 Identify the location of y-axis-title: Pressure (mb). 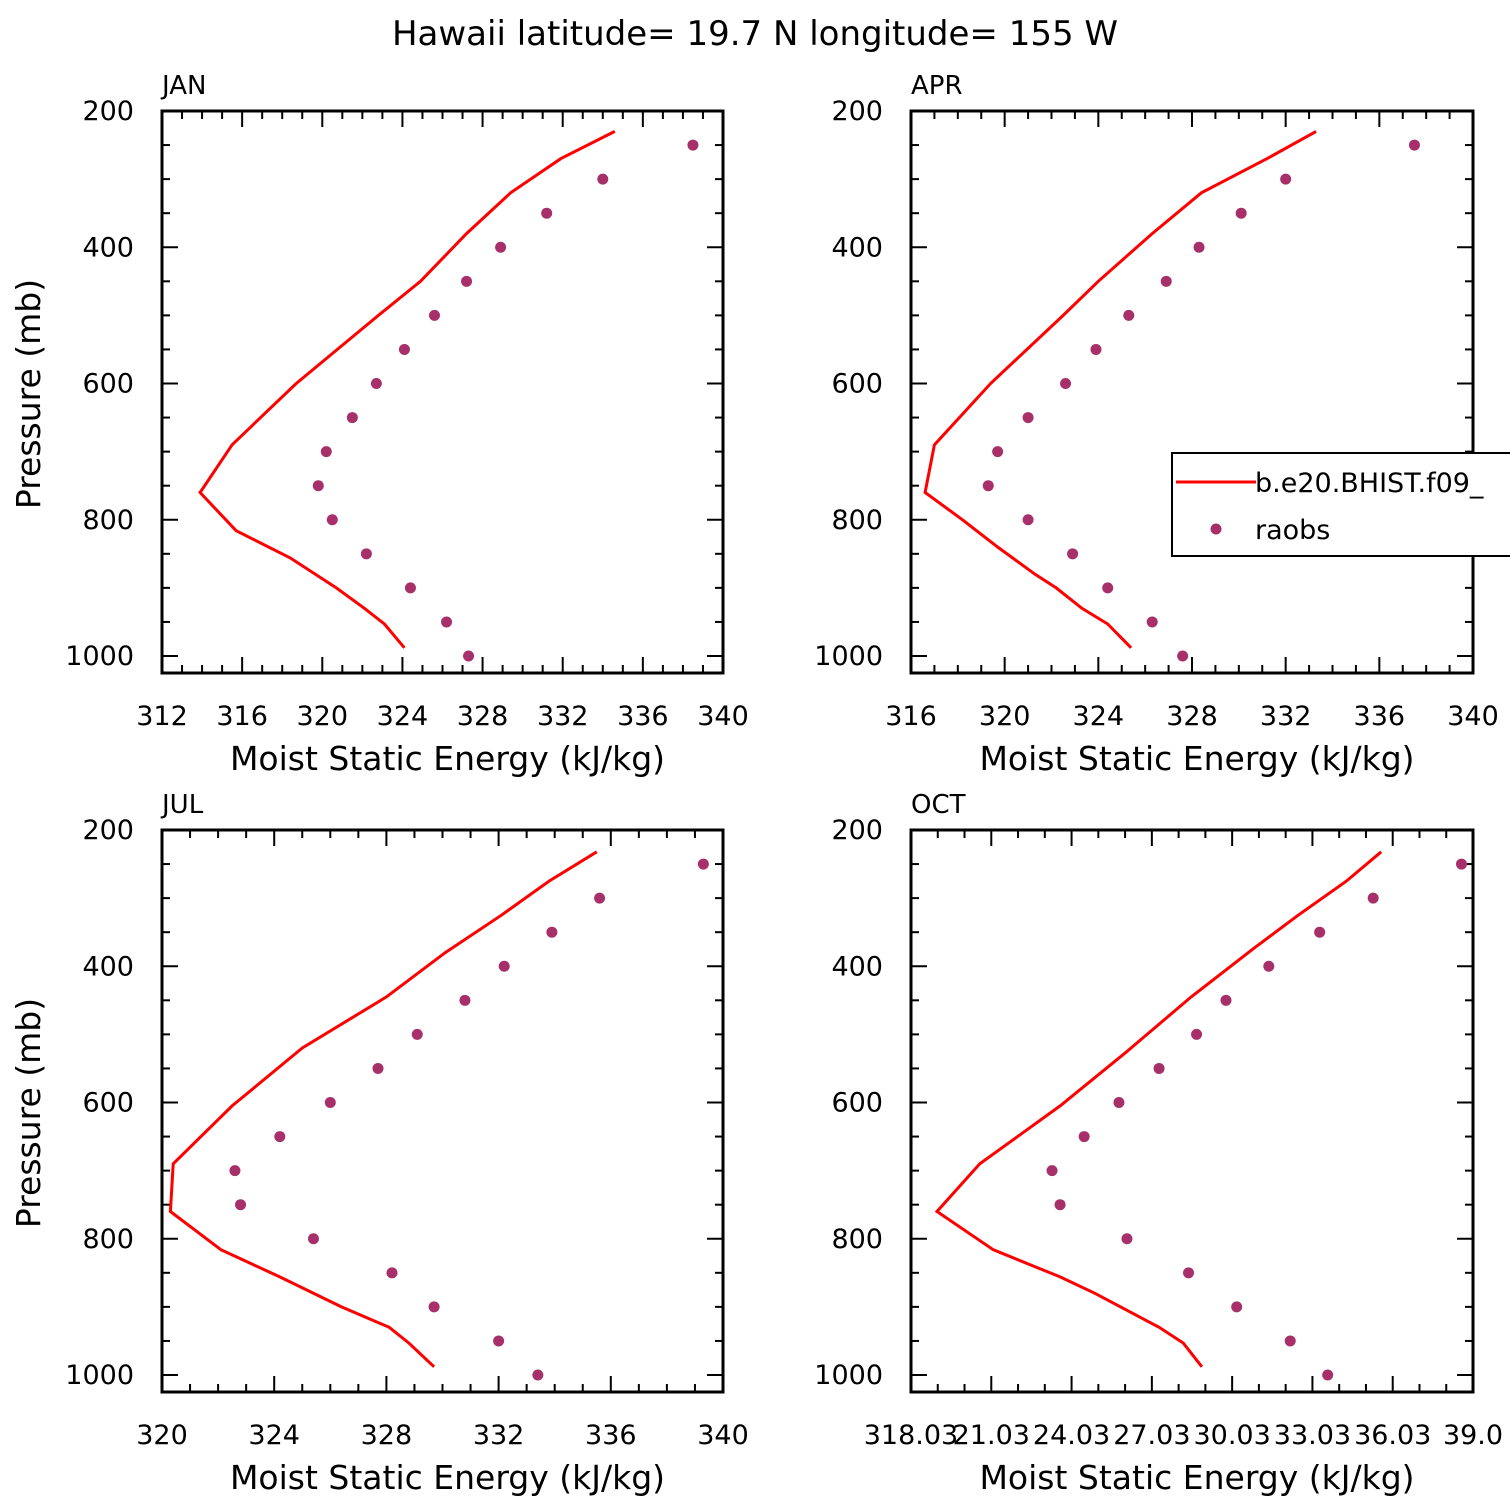
(28, 1113).